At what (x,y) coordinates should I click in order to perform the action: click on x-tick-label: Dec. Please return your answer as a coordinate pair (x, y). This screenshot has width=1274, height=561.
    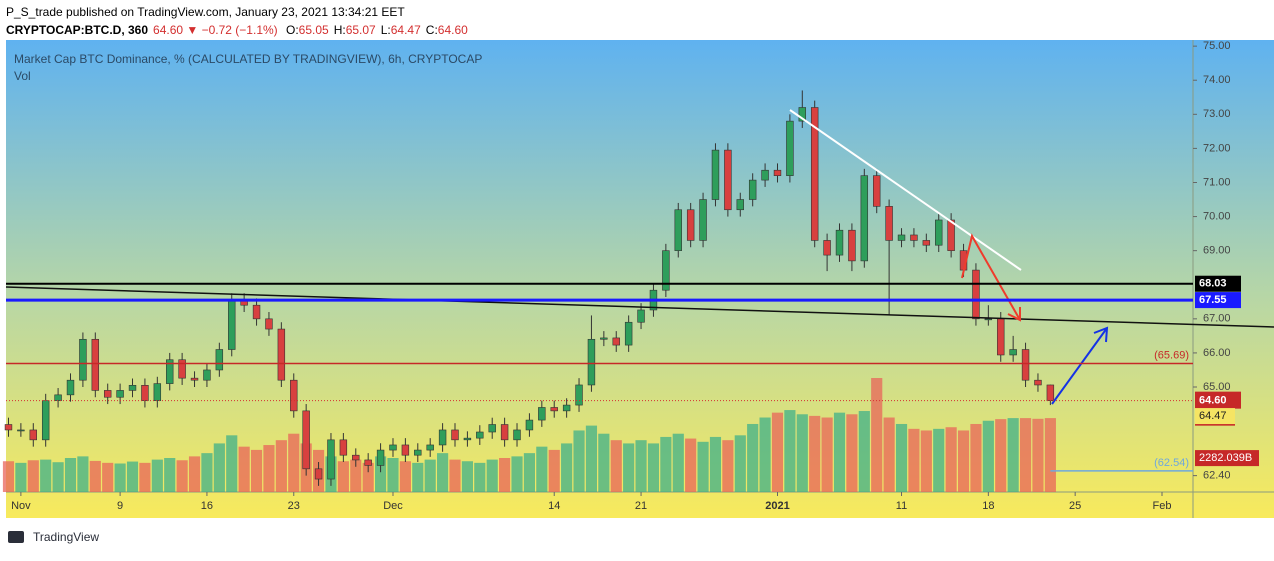
    Looking at the image, I should click on (393, 506).